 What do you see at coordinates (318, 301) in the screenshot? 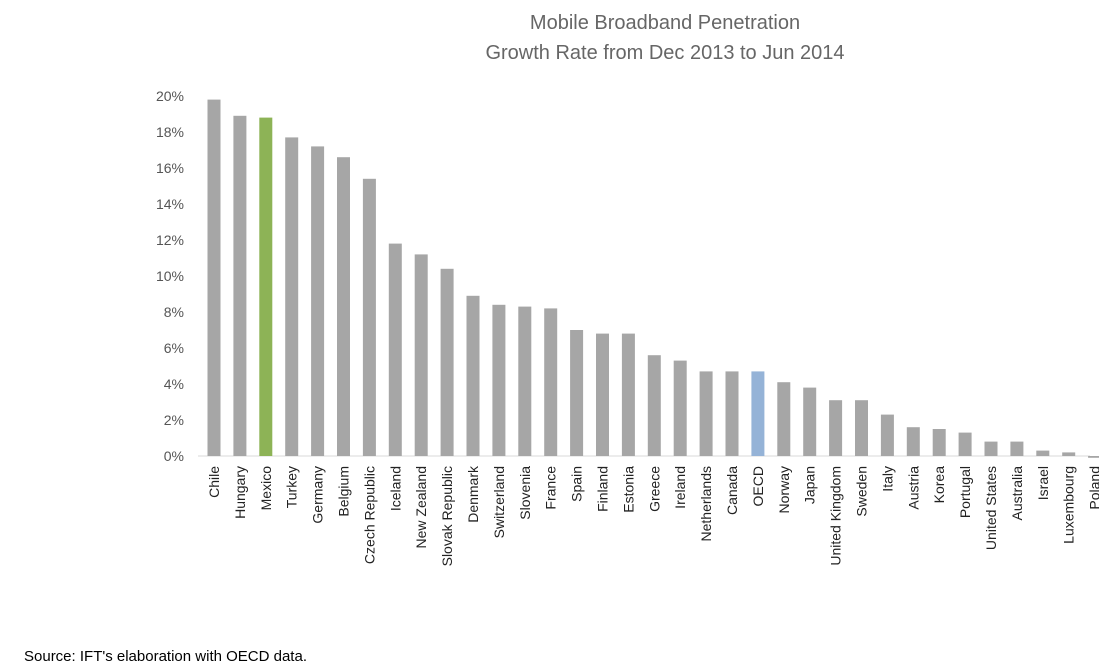
I see `bar-germany` at bounding box center [318, 301].